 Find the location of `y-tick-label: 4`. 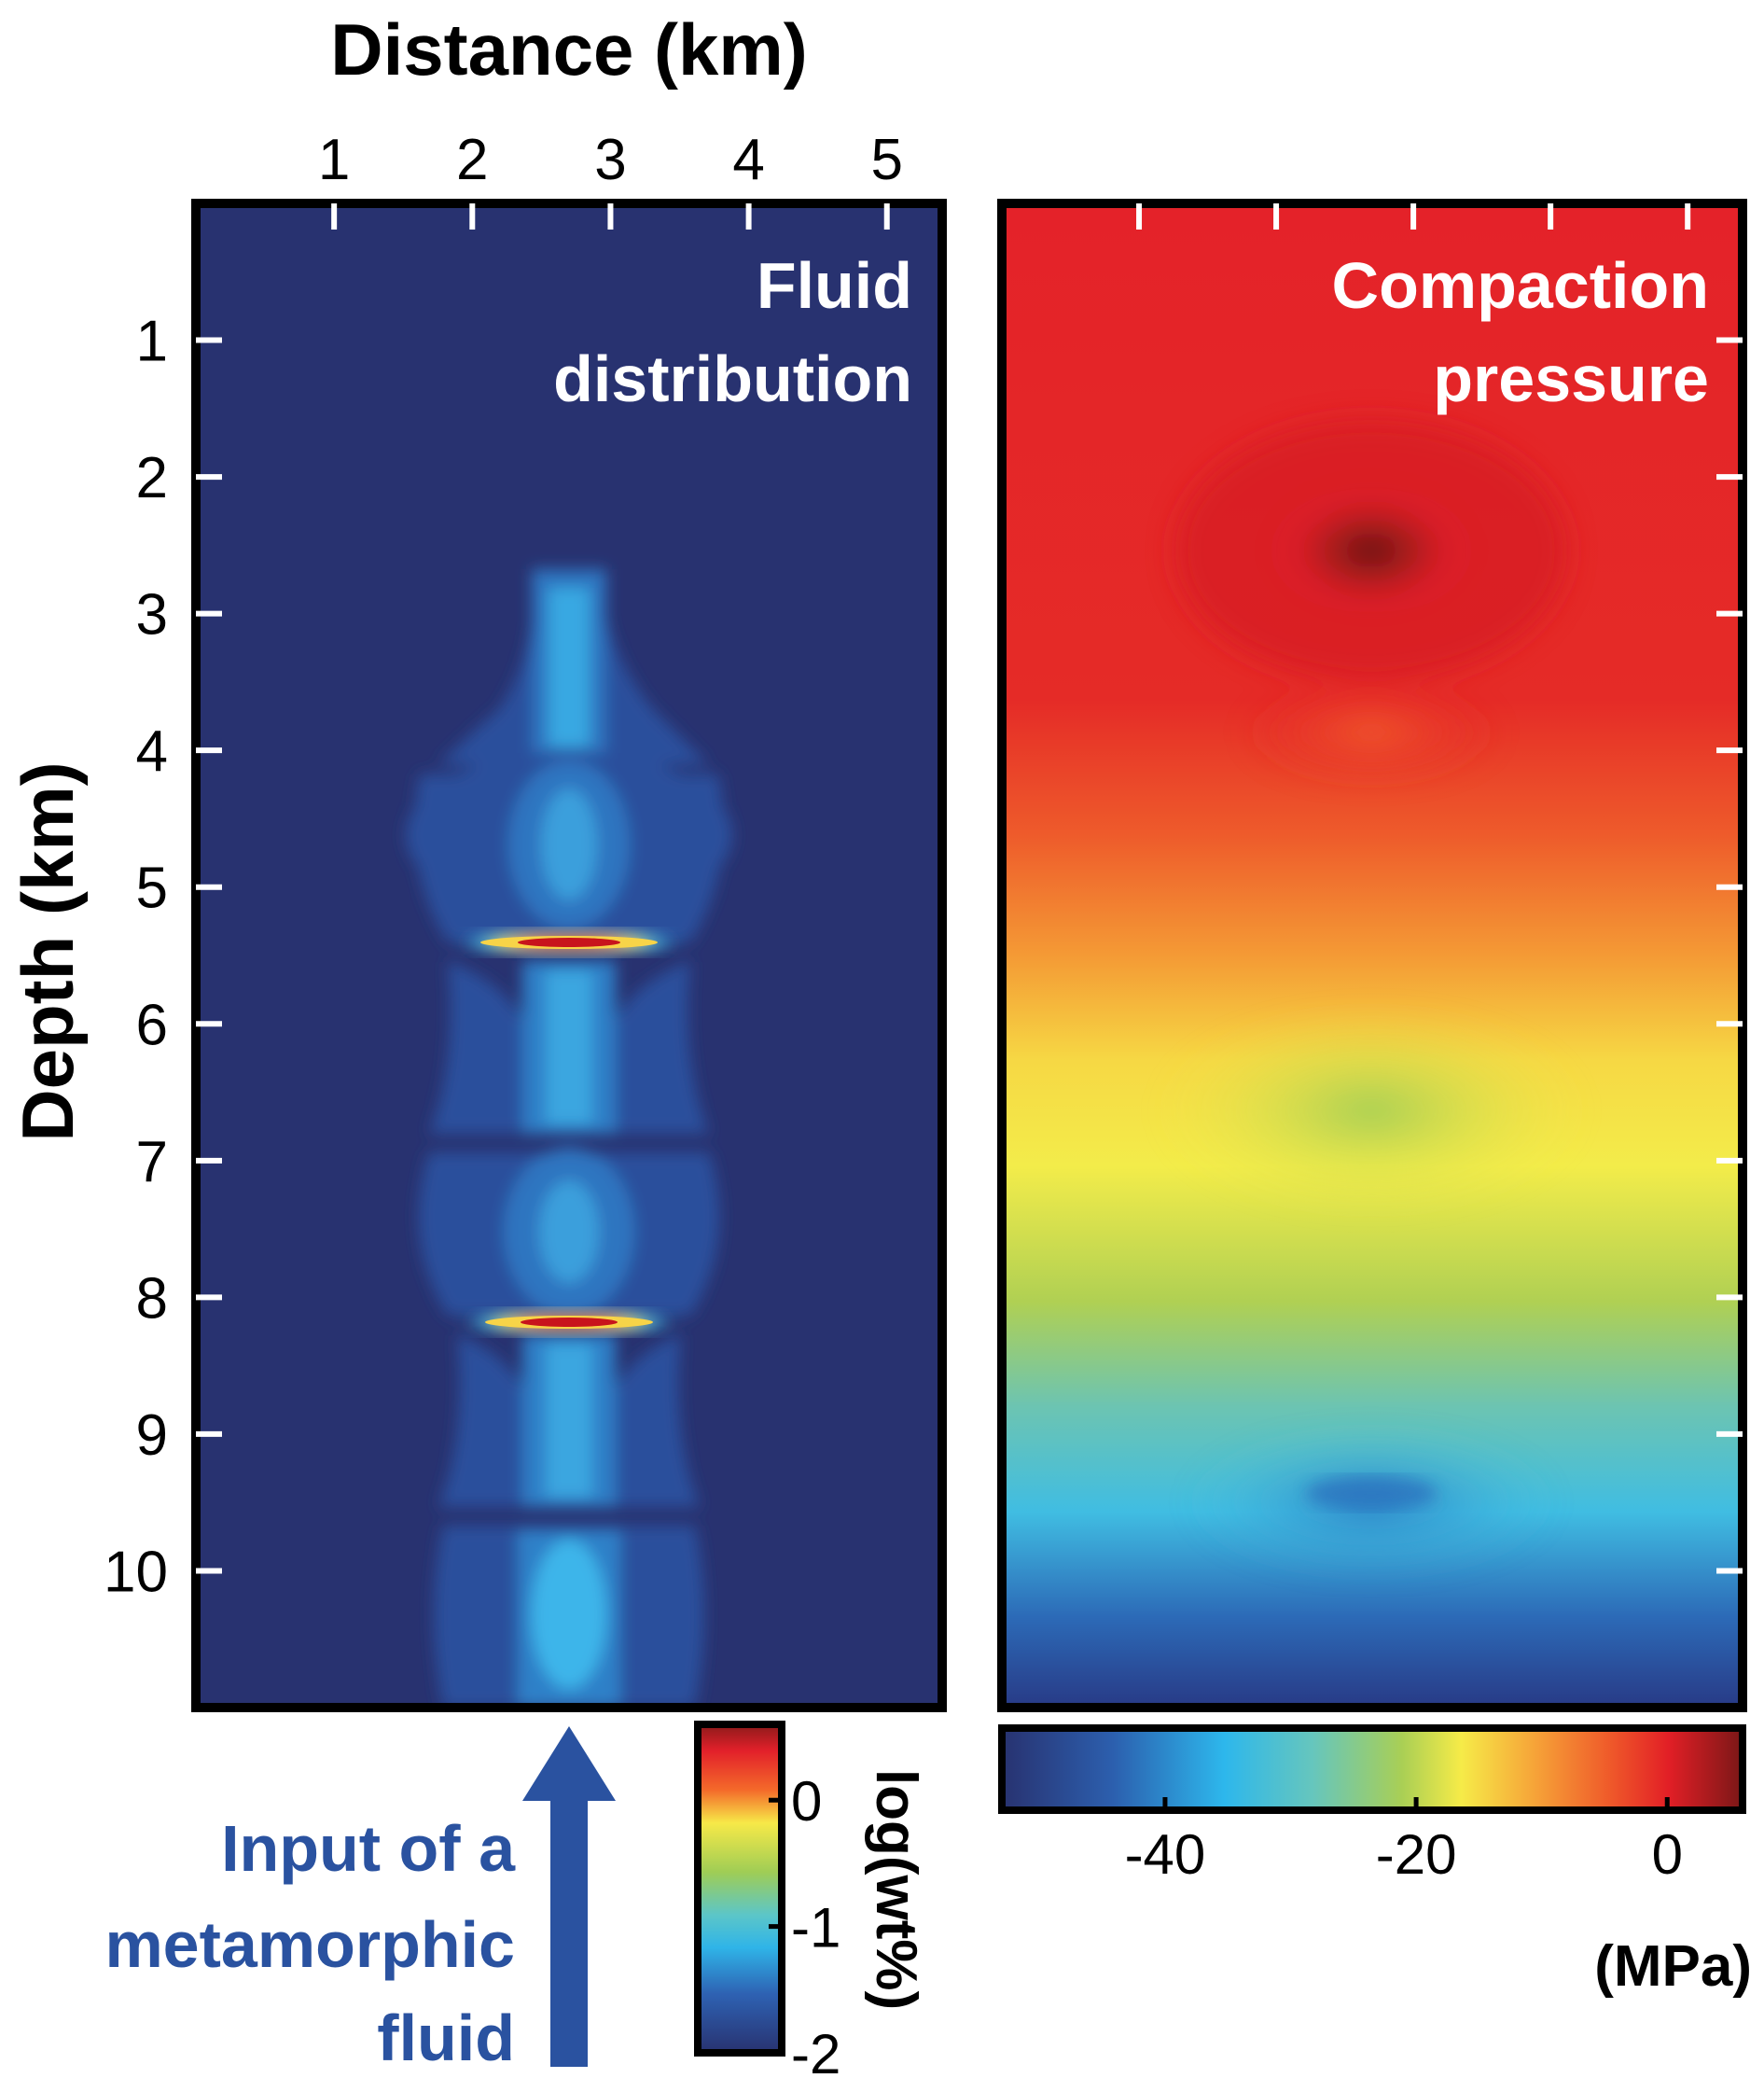

y-tick-label: 4 is located at coordinates (152, 751).